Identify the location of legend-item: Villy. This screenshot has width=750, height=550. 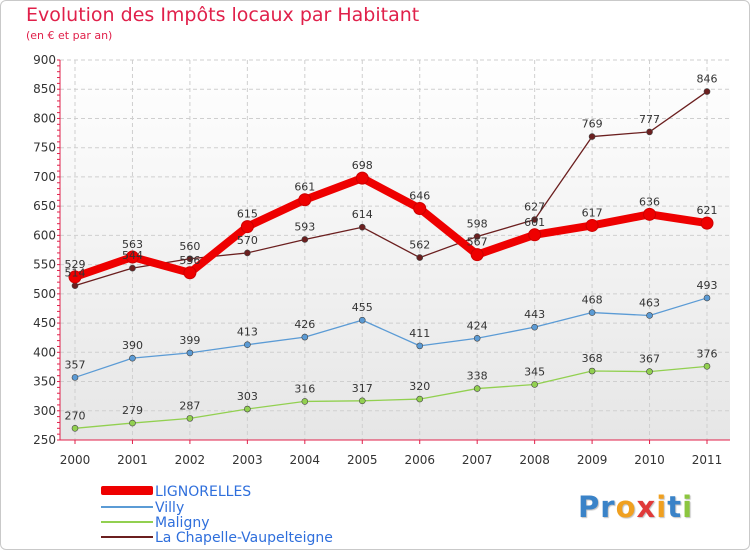
(142, 508).